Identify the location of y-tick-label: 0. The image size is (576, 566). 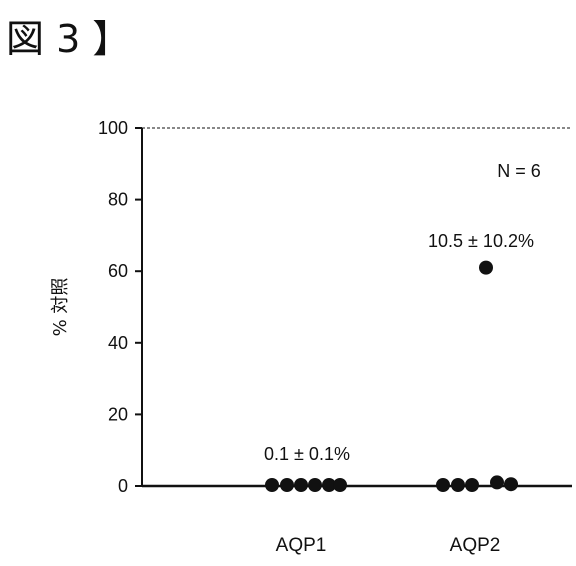
(123, 486).